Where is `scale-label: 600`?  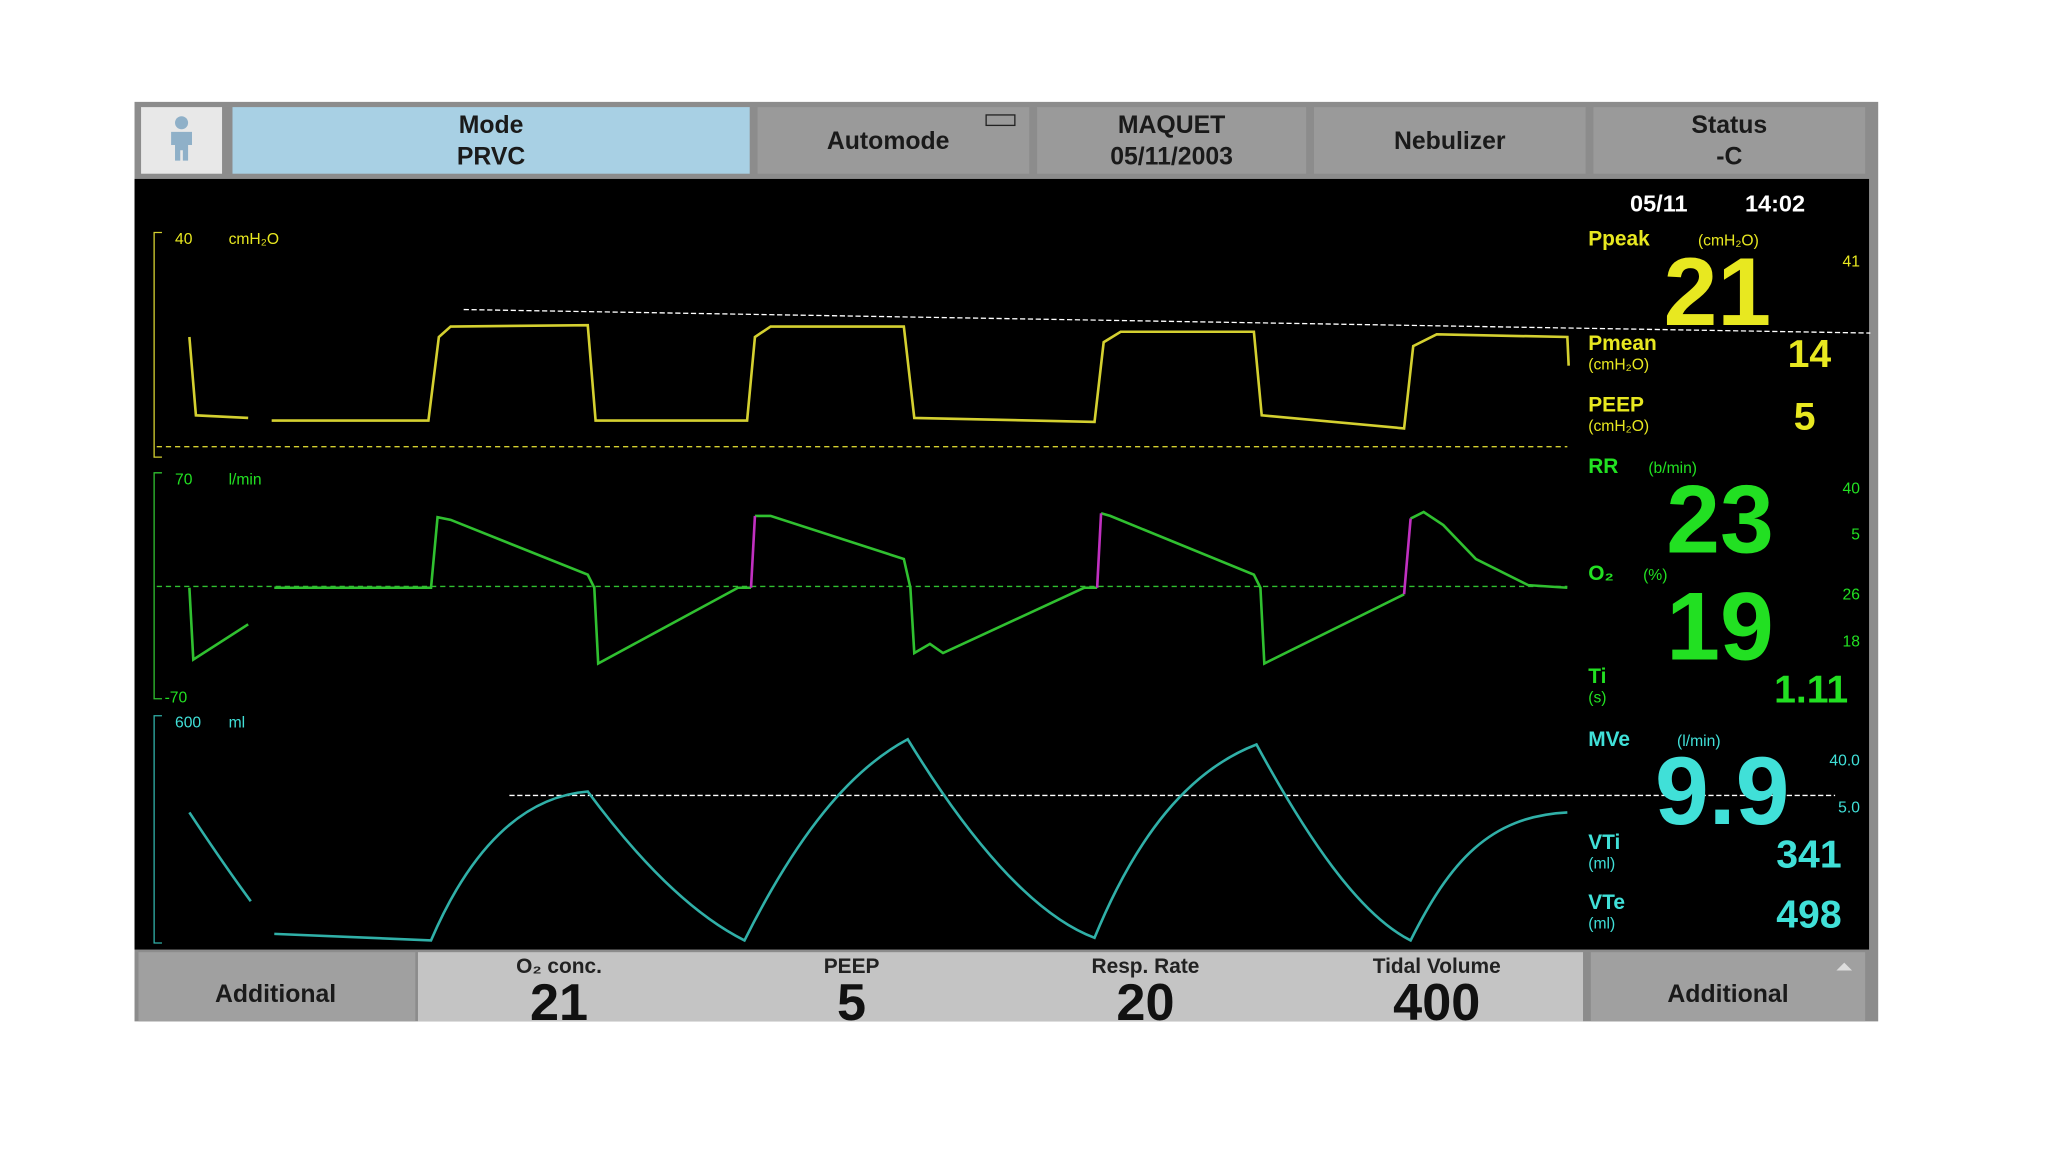 scale-label: 600 is located at coordinates (188, 723).